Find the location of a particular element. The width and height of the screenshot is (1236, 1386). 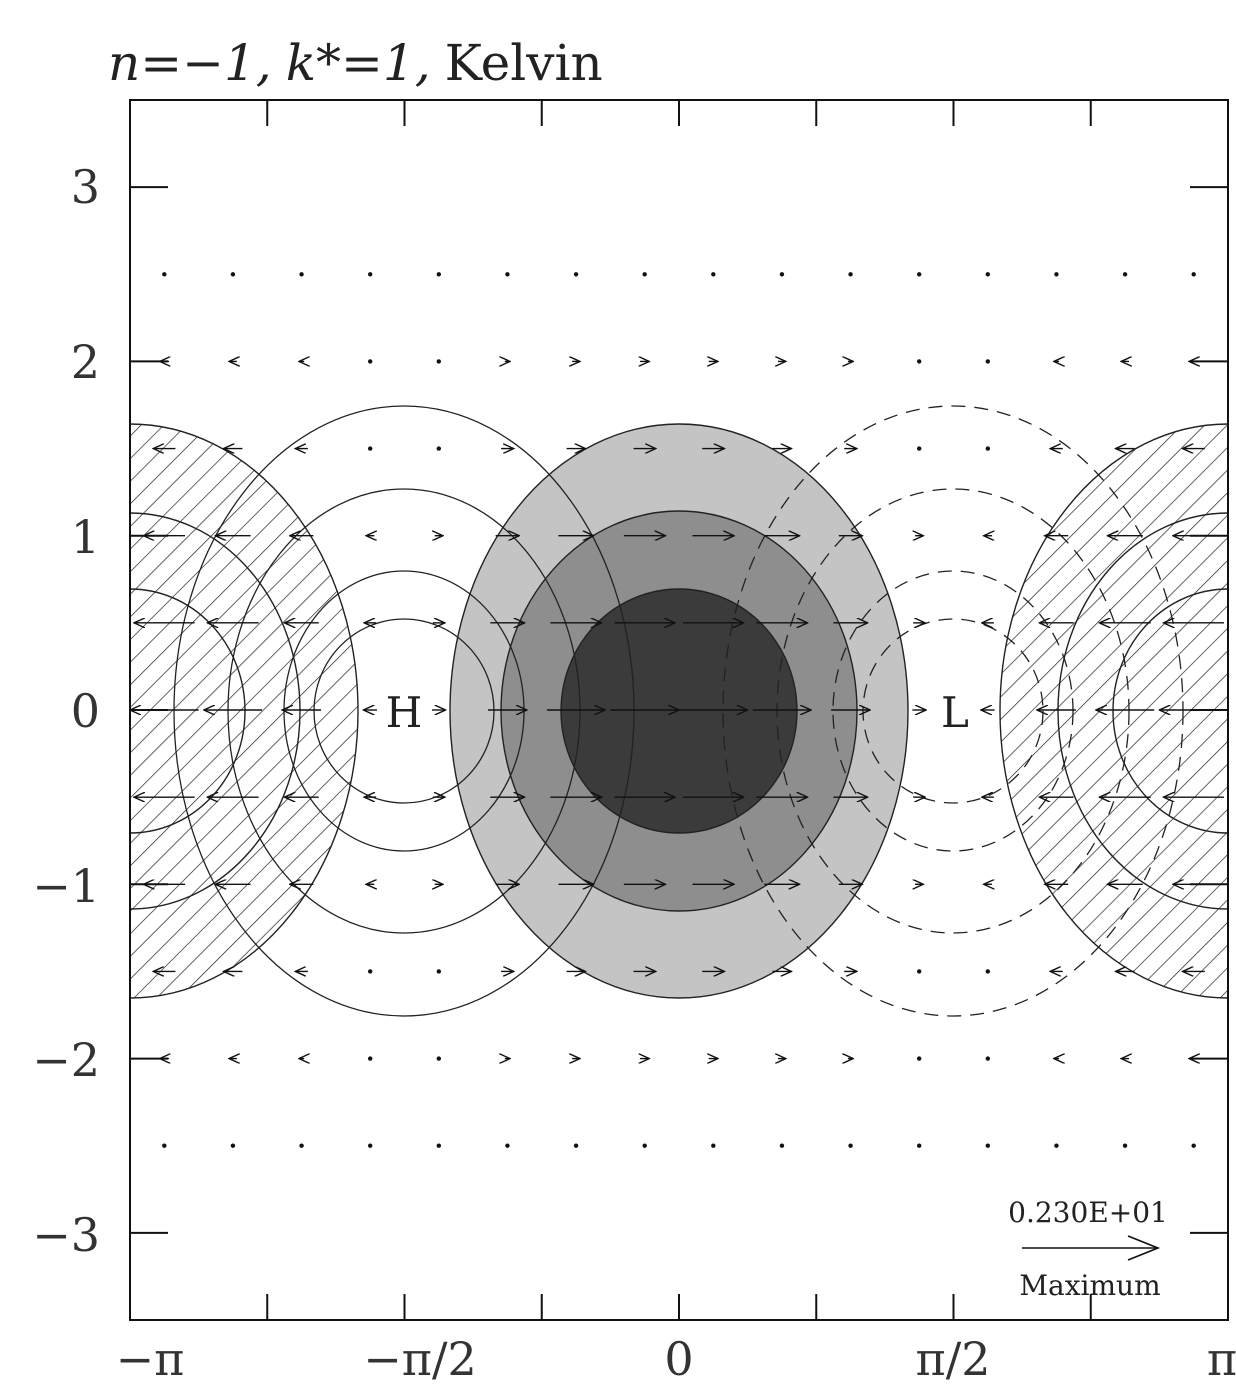

y-axis-labels: 3 2 1 0 −1 −2 −3 is located at coordinates (66, 711).